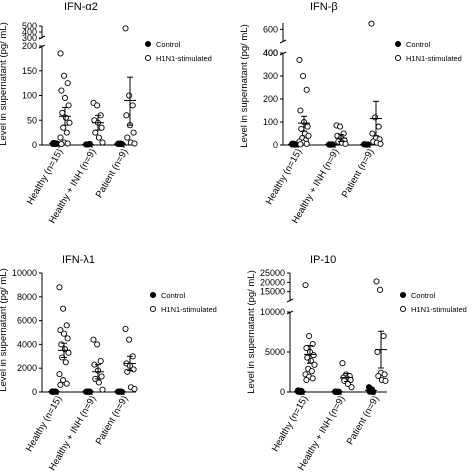 This screenshot has width=474, height=475. I want to click on panel-4-legend-label: H1N1-stimulated, so click(439, 309).